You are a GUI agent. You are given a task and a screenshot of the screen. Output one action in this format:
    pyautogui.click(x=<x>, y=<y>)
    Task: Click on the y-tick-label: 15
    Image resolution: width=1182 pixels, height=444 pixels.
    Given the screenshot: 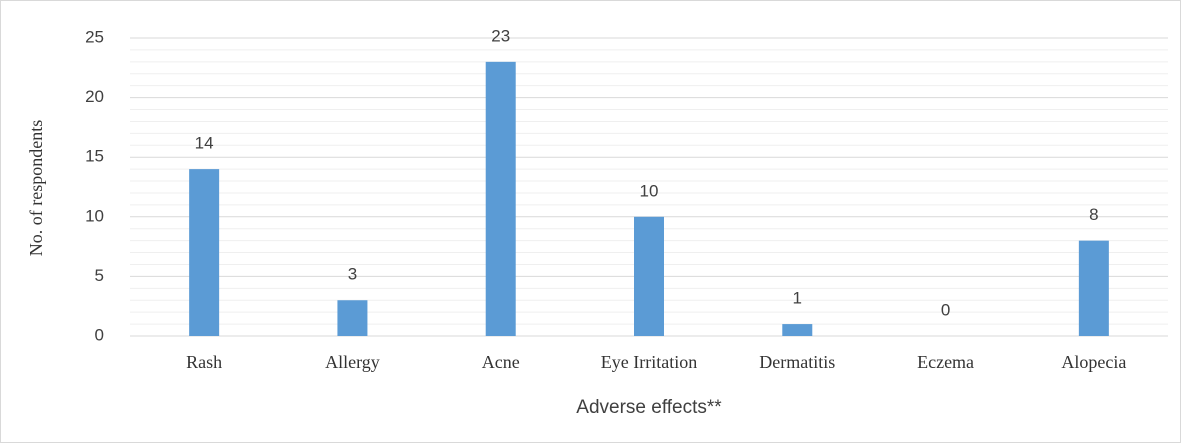 What is the action you would take?
    pyautogui.click(x=94, y=156)
    